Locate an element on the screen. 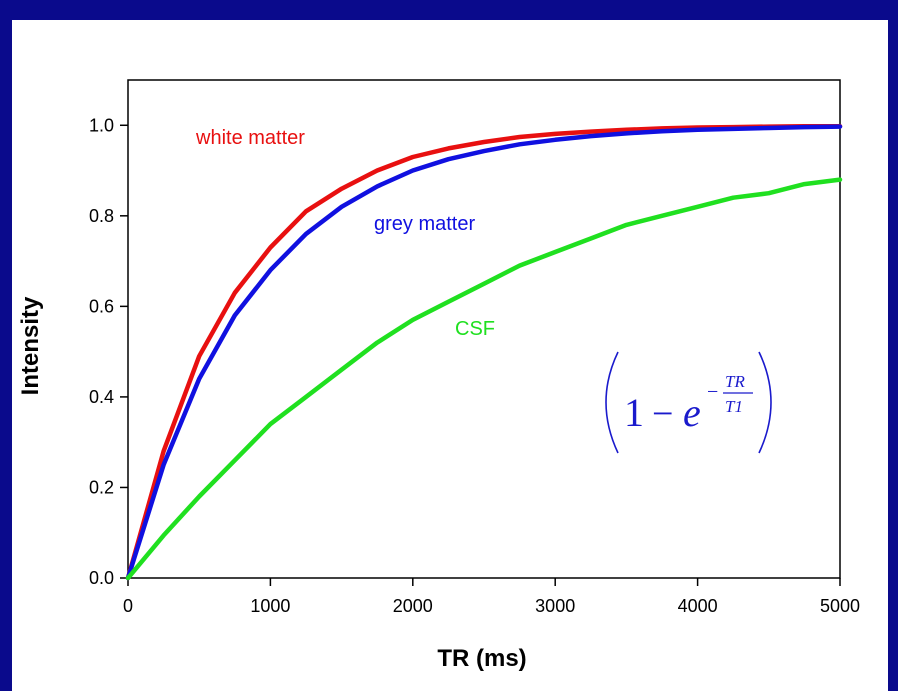  signal-equation: 1 − e − TR T1 is located at coordinates (688, 402).